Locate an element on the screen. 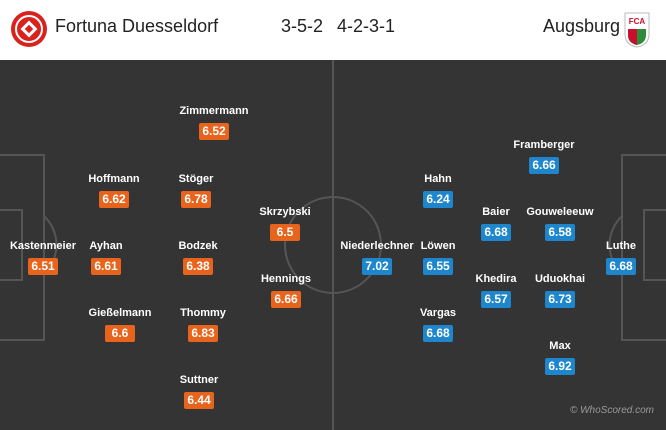  player-rating: 6.55 is located at coordinates (438, 266).